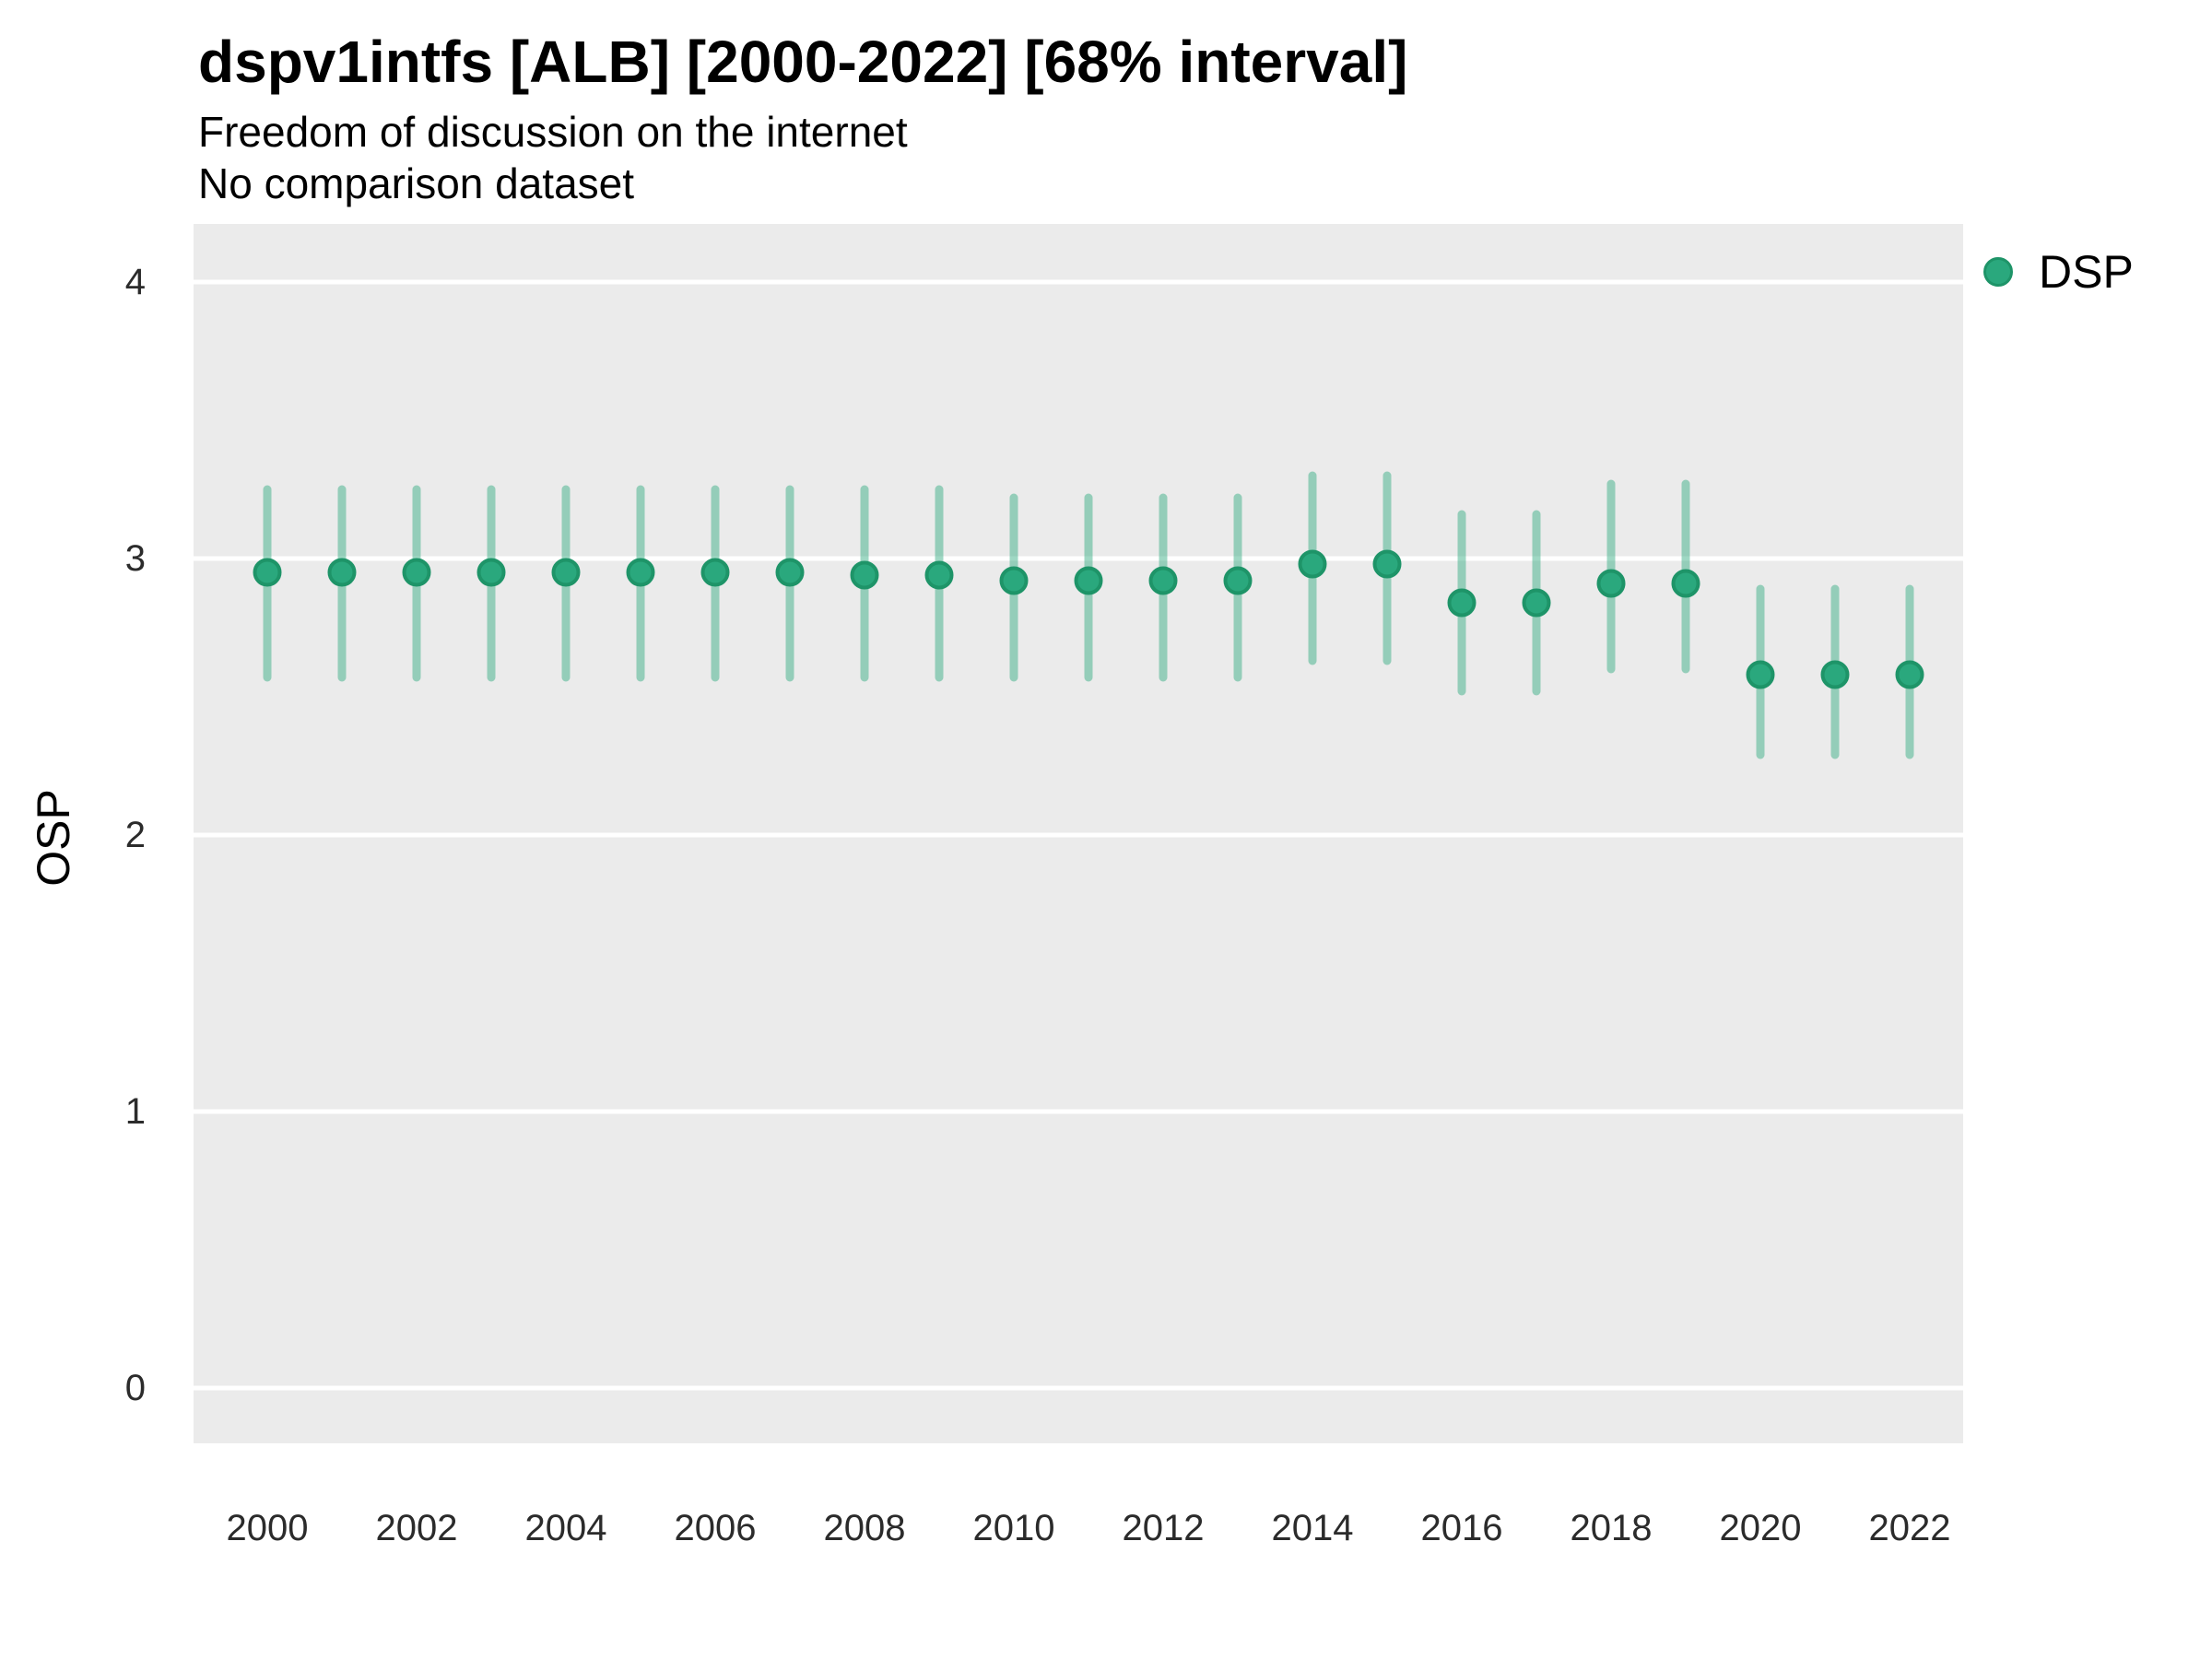  I want to click on data-point-2016, so click(1462, 603).